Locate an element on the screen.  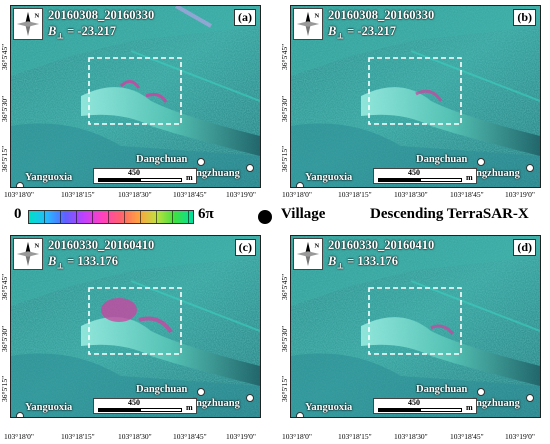
legend-sensor-label: Descending TerraSAR-X is located at coordinates (449, 214).